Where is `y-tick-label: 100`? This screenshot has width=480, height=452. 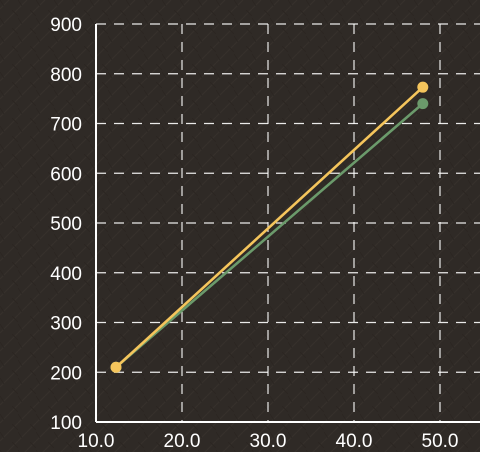 y-tick-label: 100 is located at coordinates (66, 423).